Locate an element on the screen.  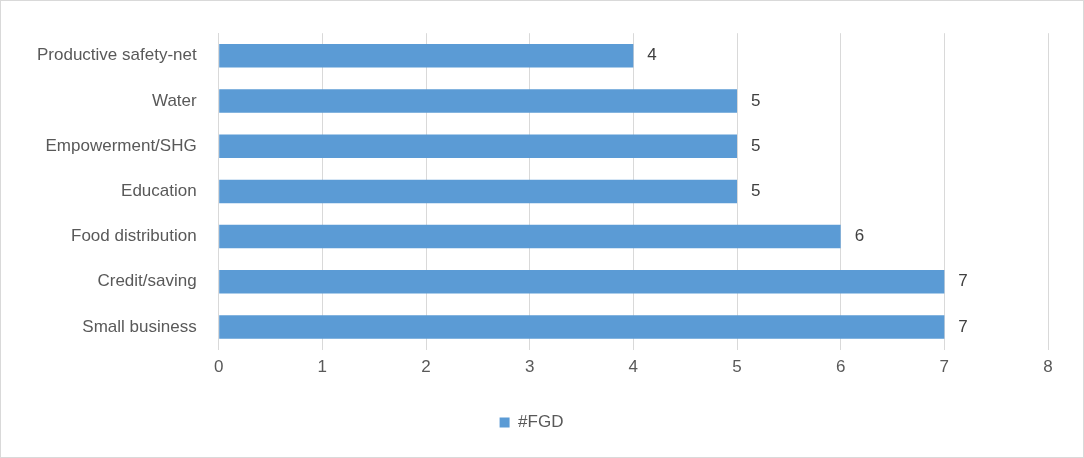
y-tick-label: Food distribution is located at coordinates (134, 236).